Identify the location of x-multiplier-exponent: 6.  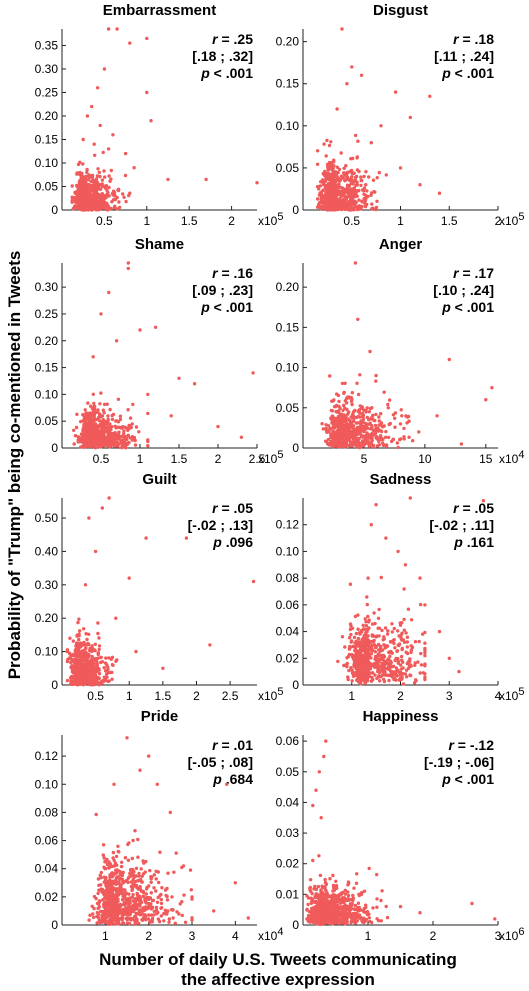
(521, 932).